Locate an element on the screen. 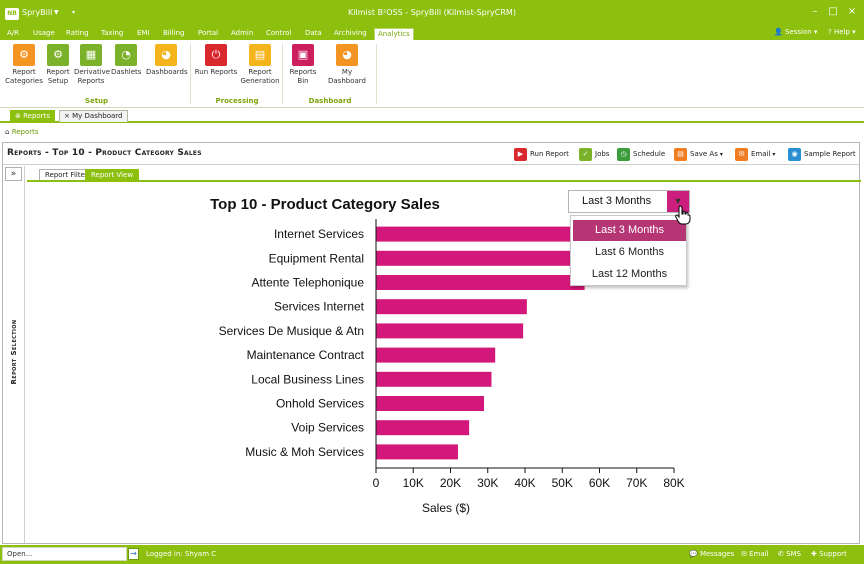  menu-tab-control: Control is located at coordinates (279, 33).